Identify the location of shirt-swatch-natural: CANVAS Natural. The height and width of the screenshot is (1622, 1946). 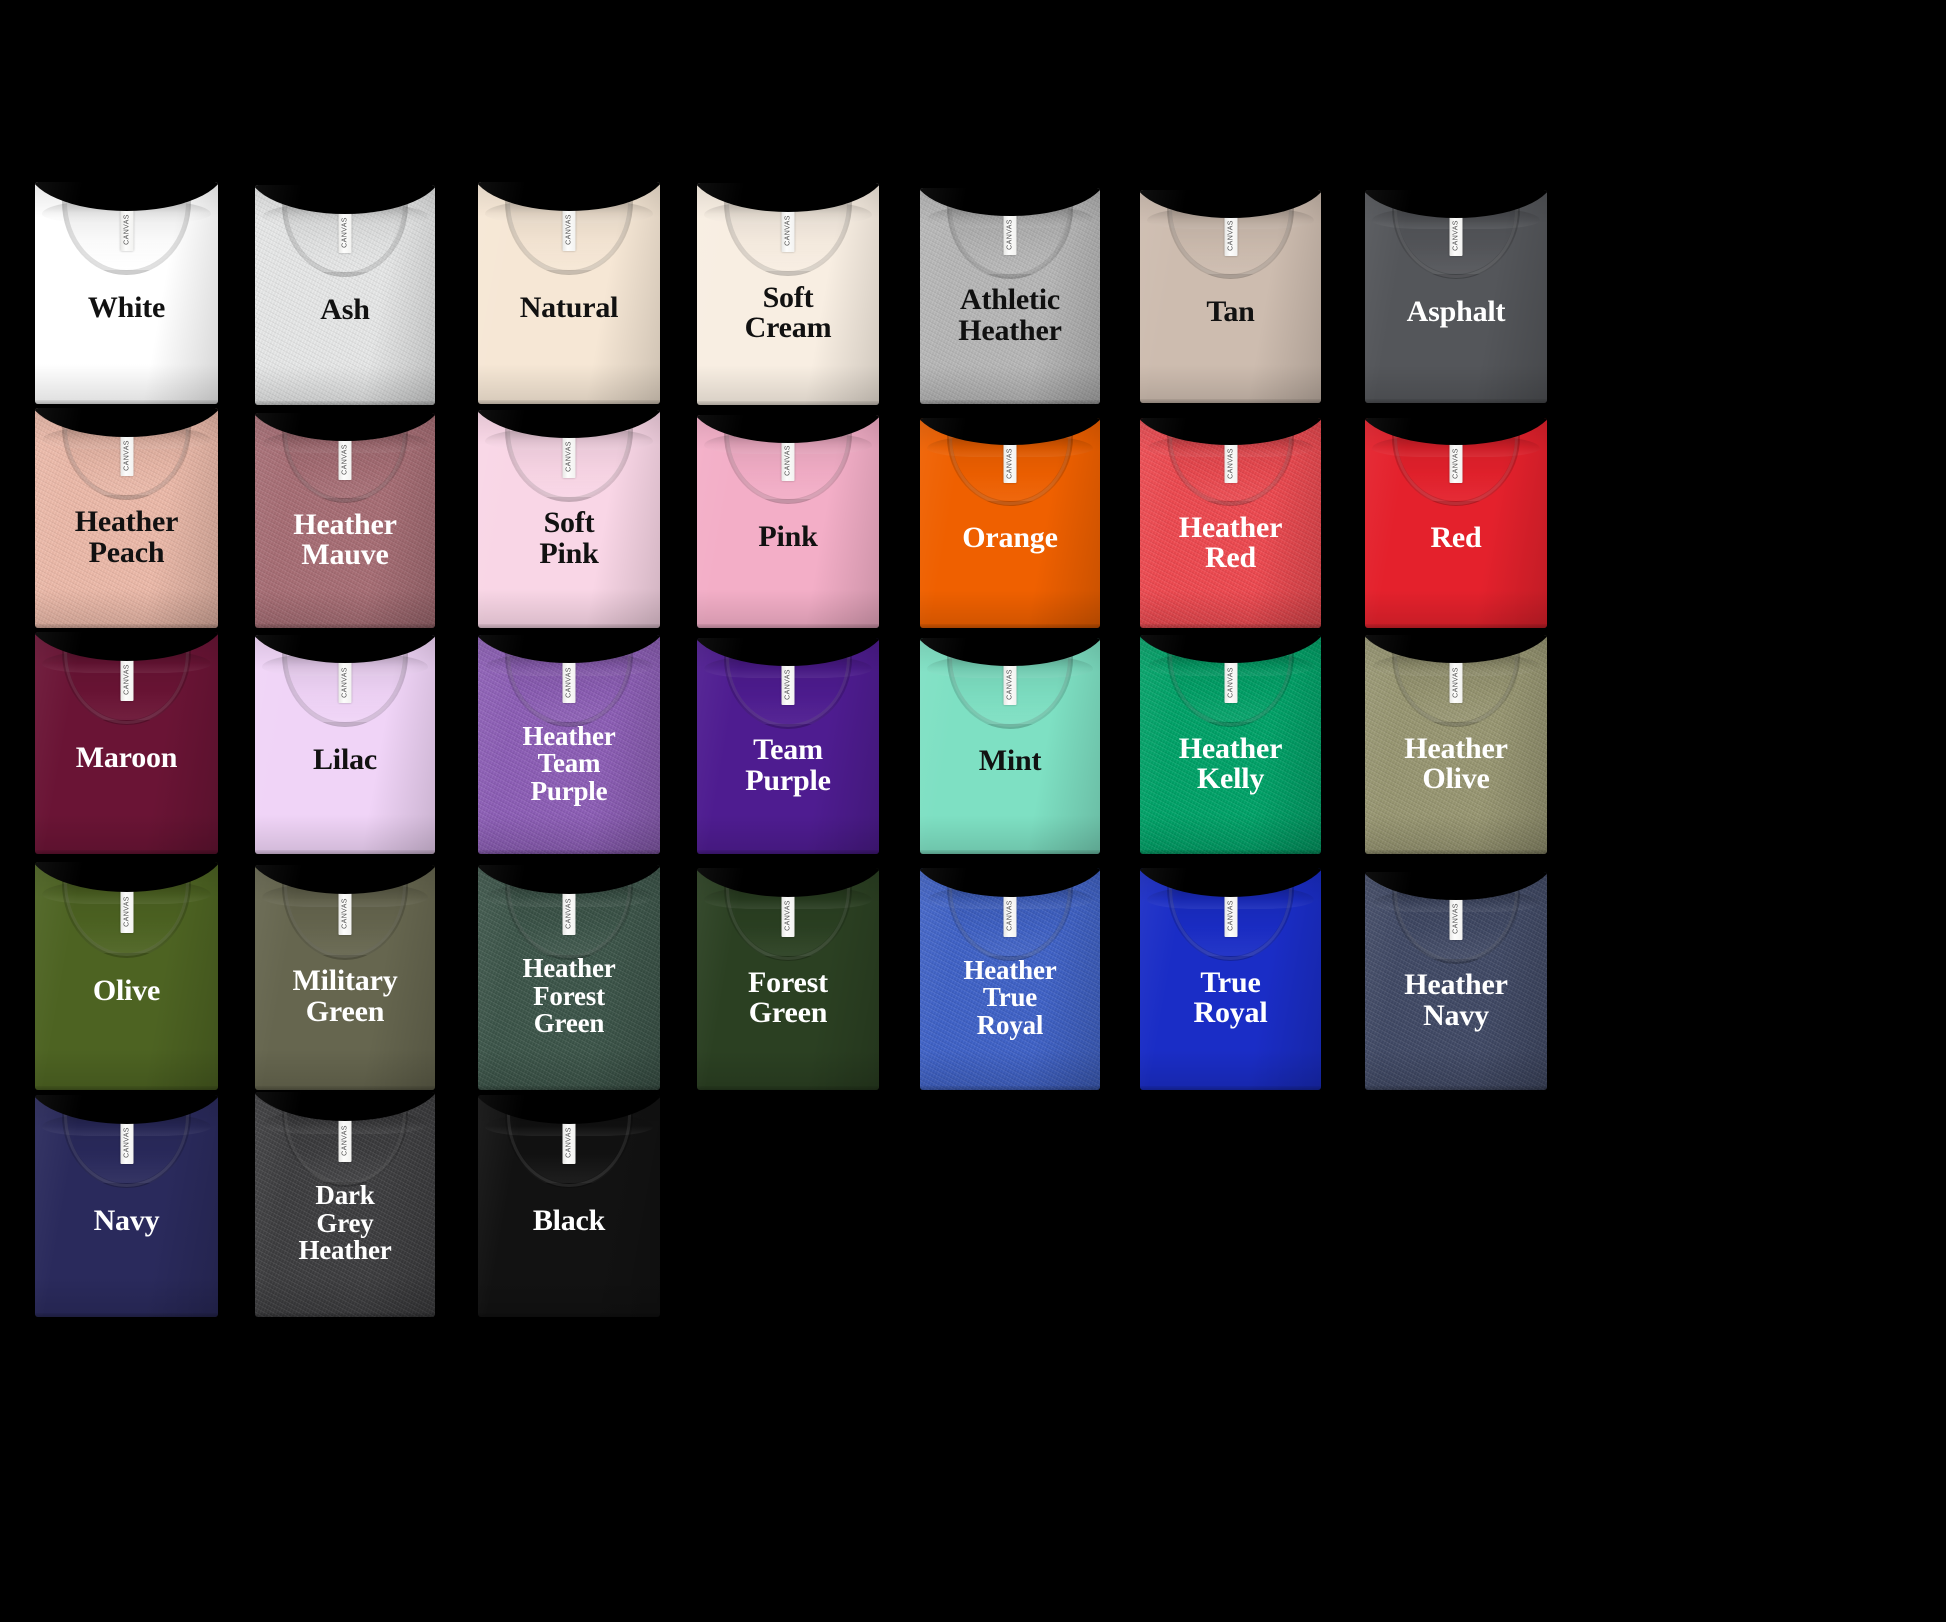
(569, 293).